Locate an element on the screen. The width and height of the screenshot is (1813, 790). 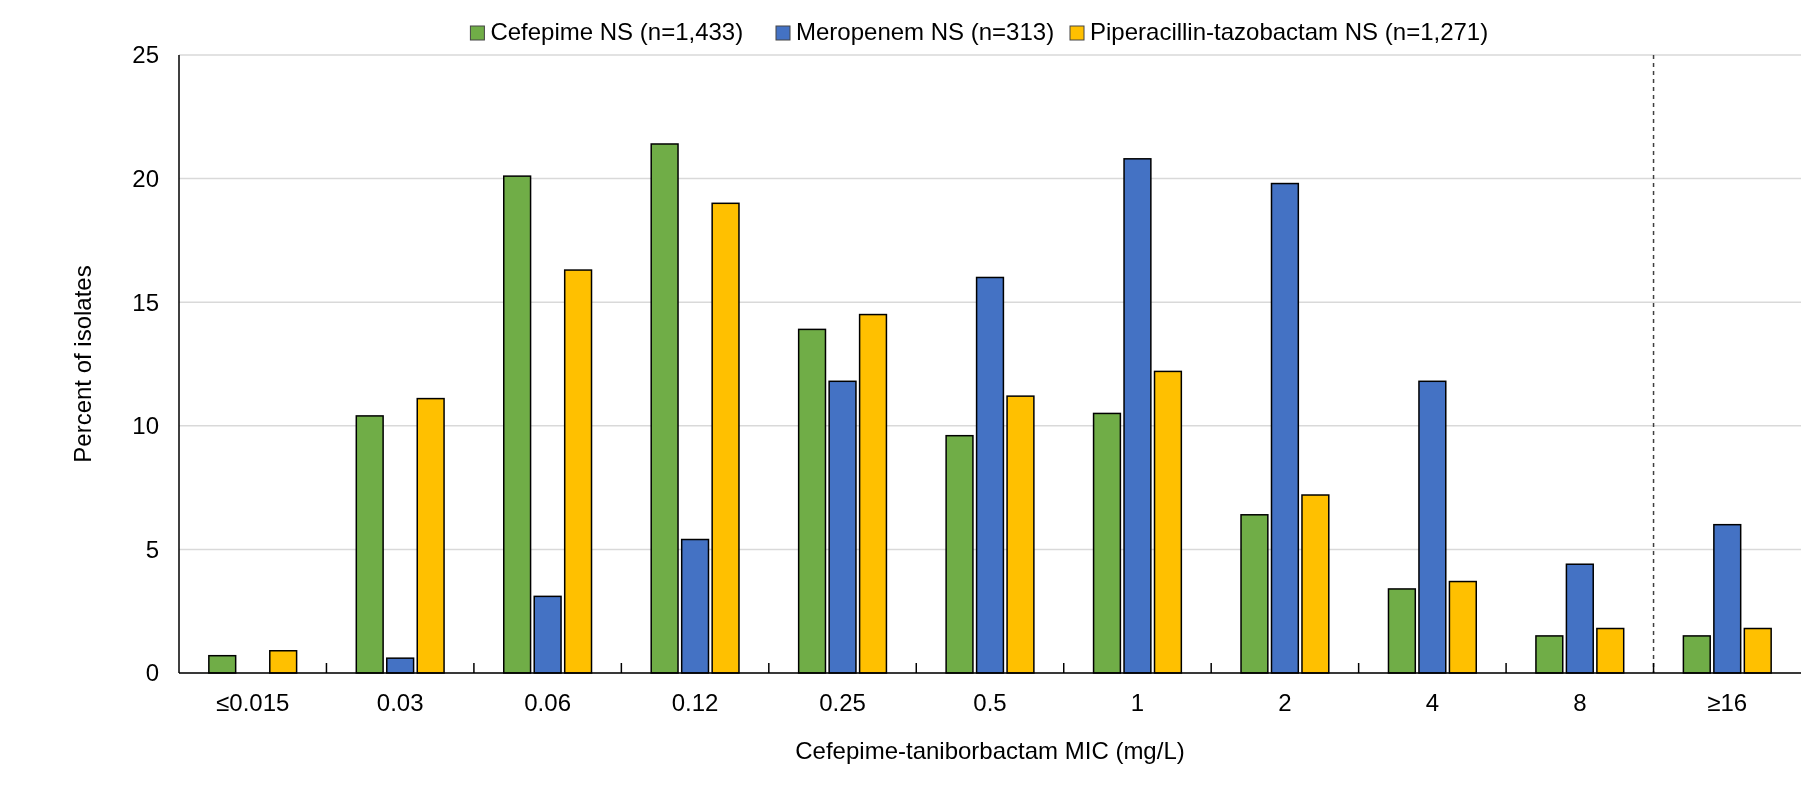
x-tick-label: 0.12 is located at coordinates (695, 702).